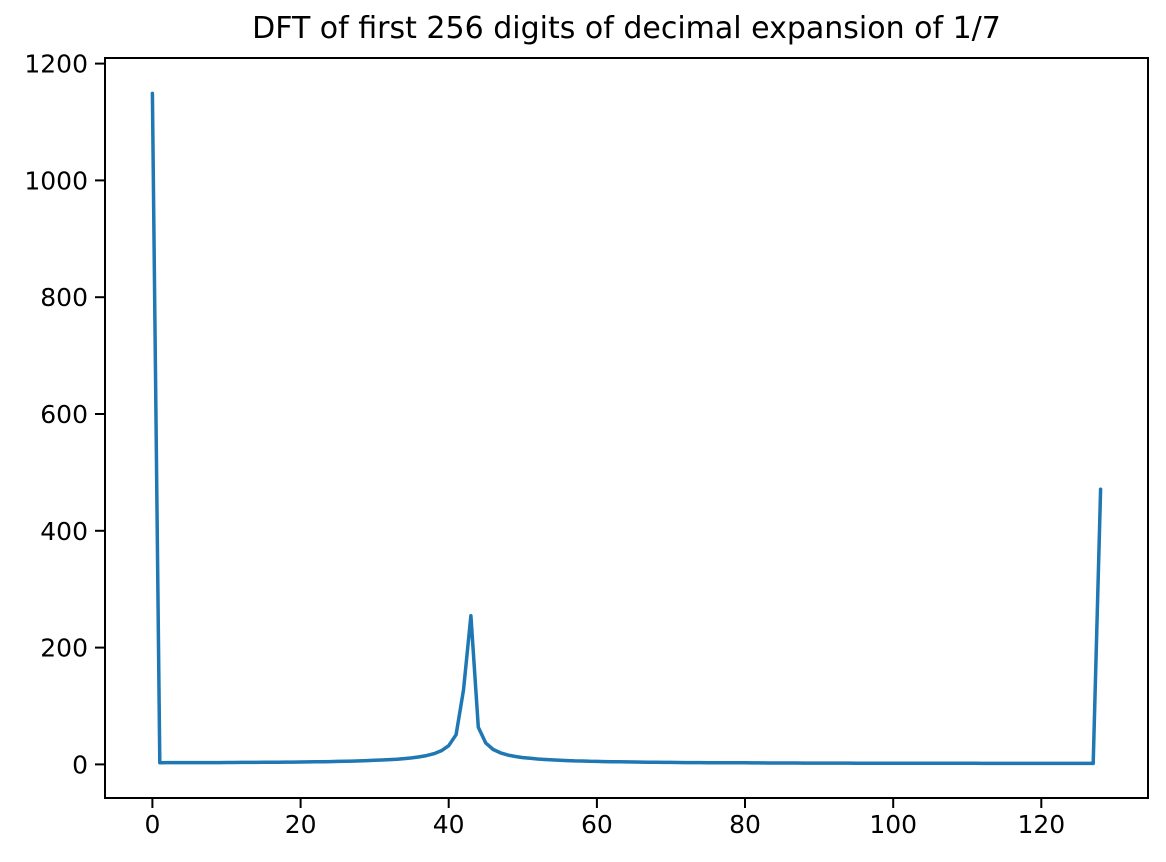  I want to click on x-axis-ticks: 0 20 40 60 80 100 120, so click(604, 818).